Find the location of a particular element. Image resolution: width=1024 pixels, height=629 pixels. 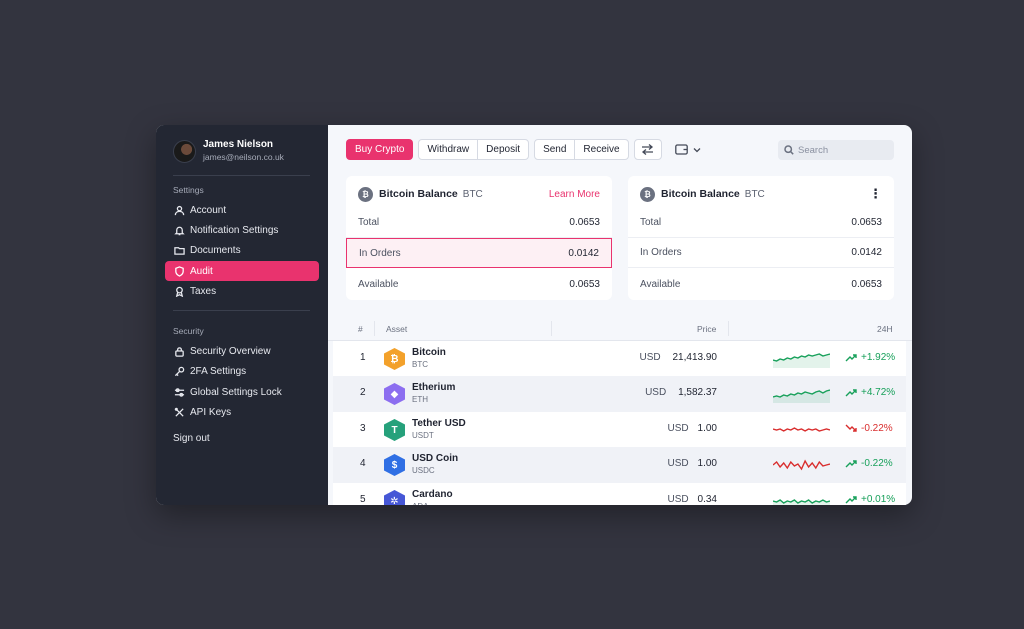

send-receive-group: Send Receive is located at coordinates (581, 149).